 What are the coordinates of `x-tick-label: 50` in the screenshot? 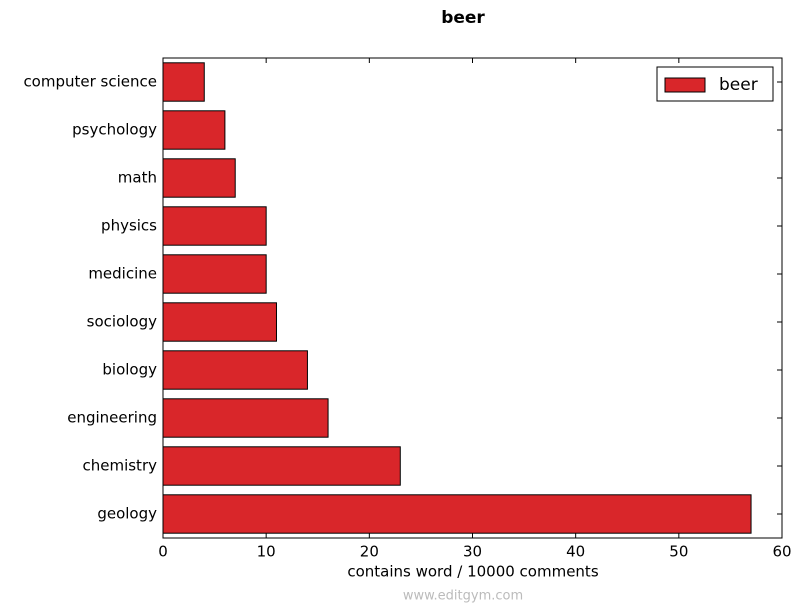 It's located at (678, 552).